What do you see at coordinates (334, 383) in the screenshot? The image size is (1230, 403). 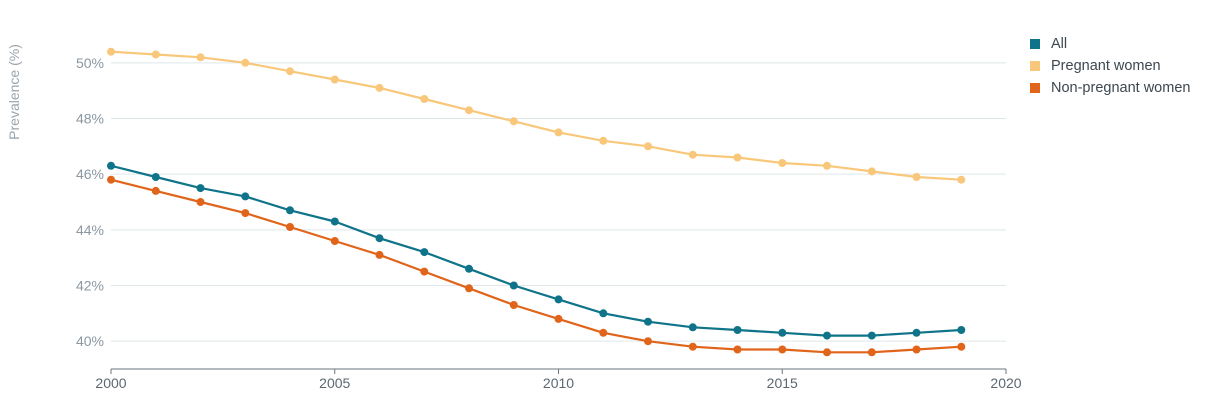 I see `x-tick-label: 2005` at bounding box center [334, 383].